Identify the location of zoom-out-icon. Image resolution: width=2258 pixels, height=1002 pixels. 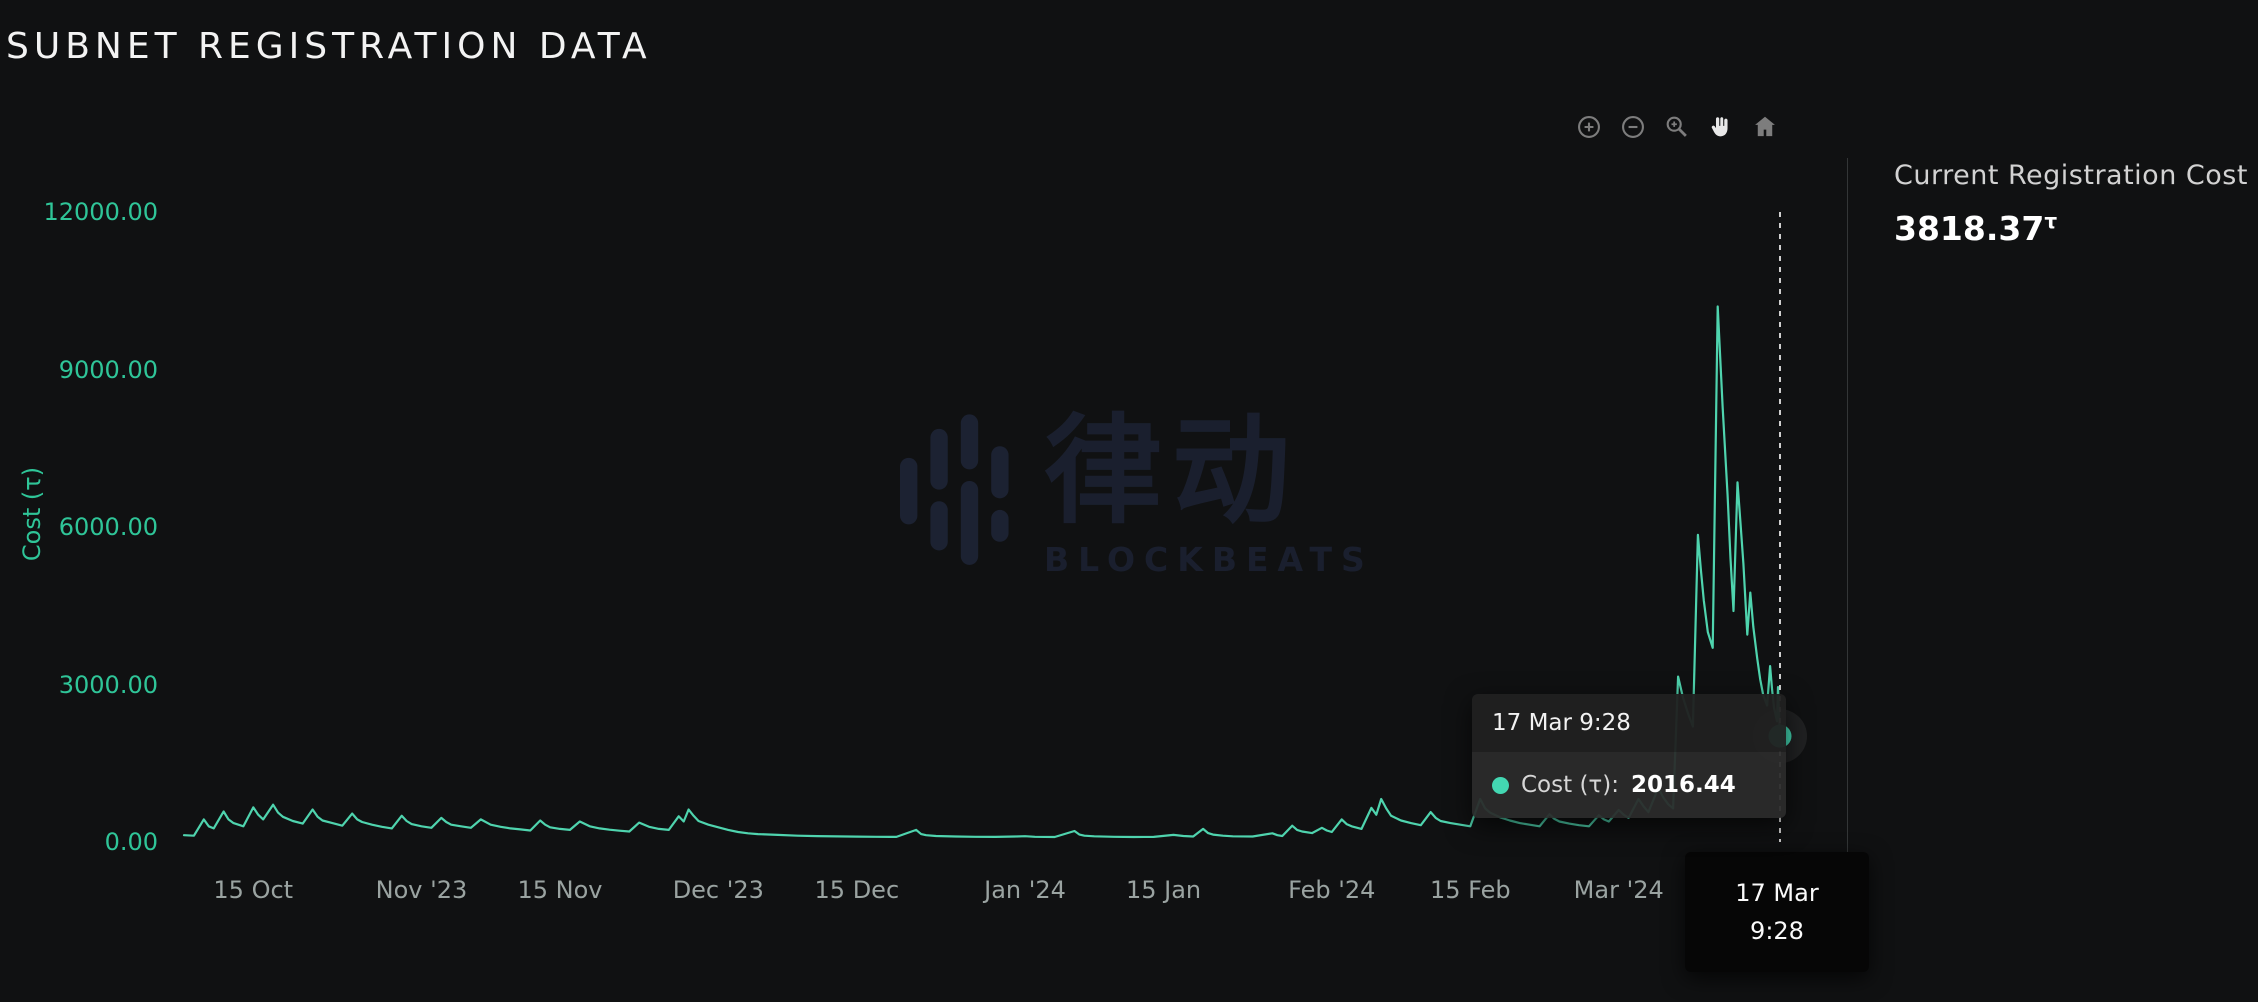
(1633, 127).